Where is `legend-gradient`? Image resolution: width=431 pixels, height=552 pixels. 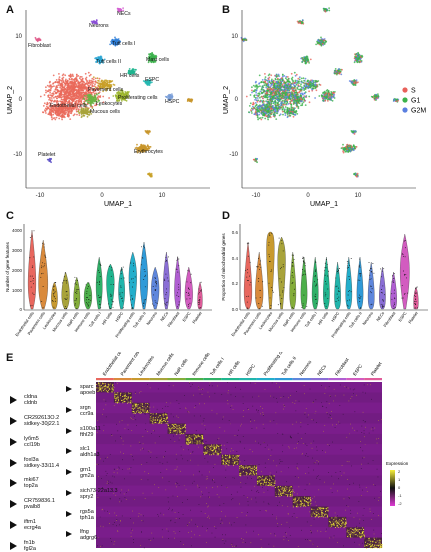
legend-gradient is located at coordinates (392, 488).